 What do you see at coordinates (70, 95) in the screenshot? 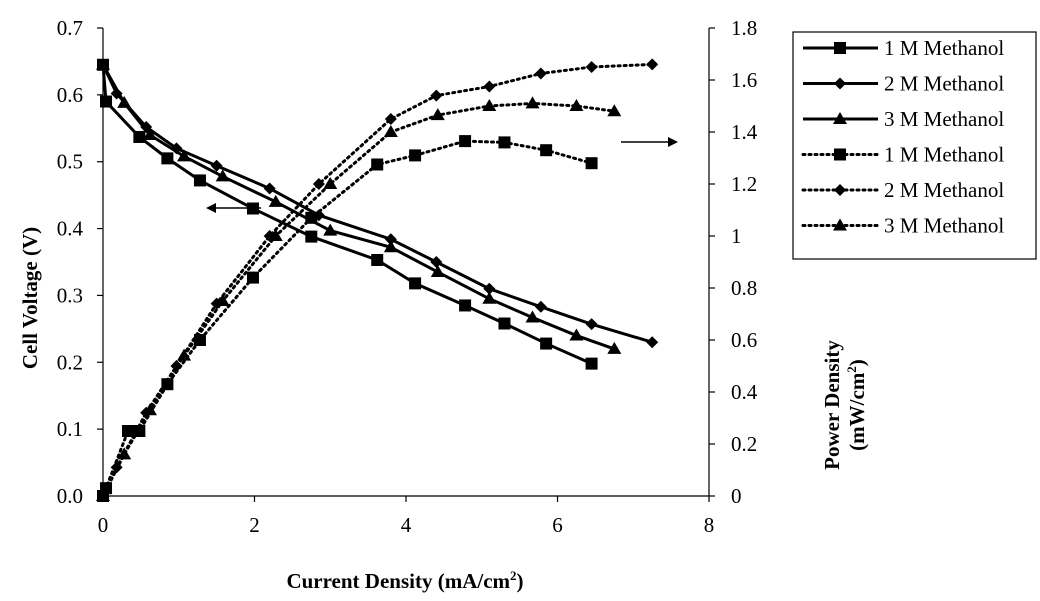
I see `y-tick-label: 0.6` at bounding box center [70, 95].